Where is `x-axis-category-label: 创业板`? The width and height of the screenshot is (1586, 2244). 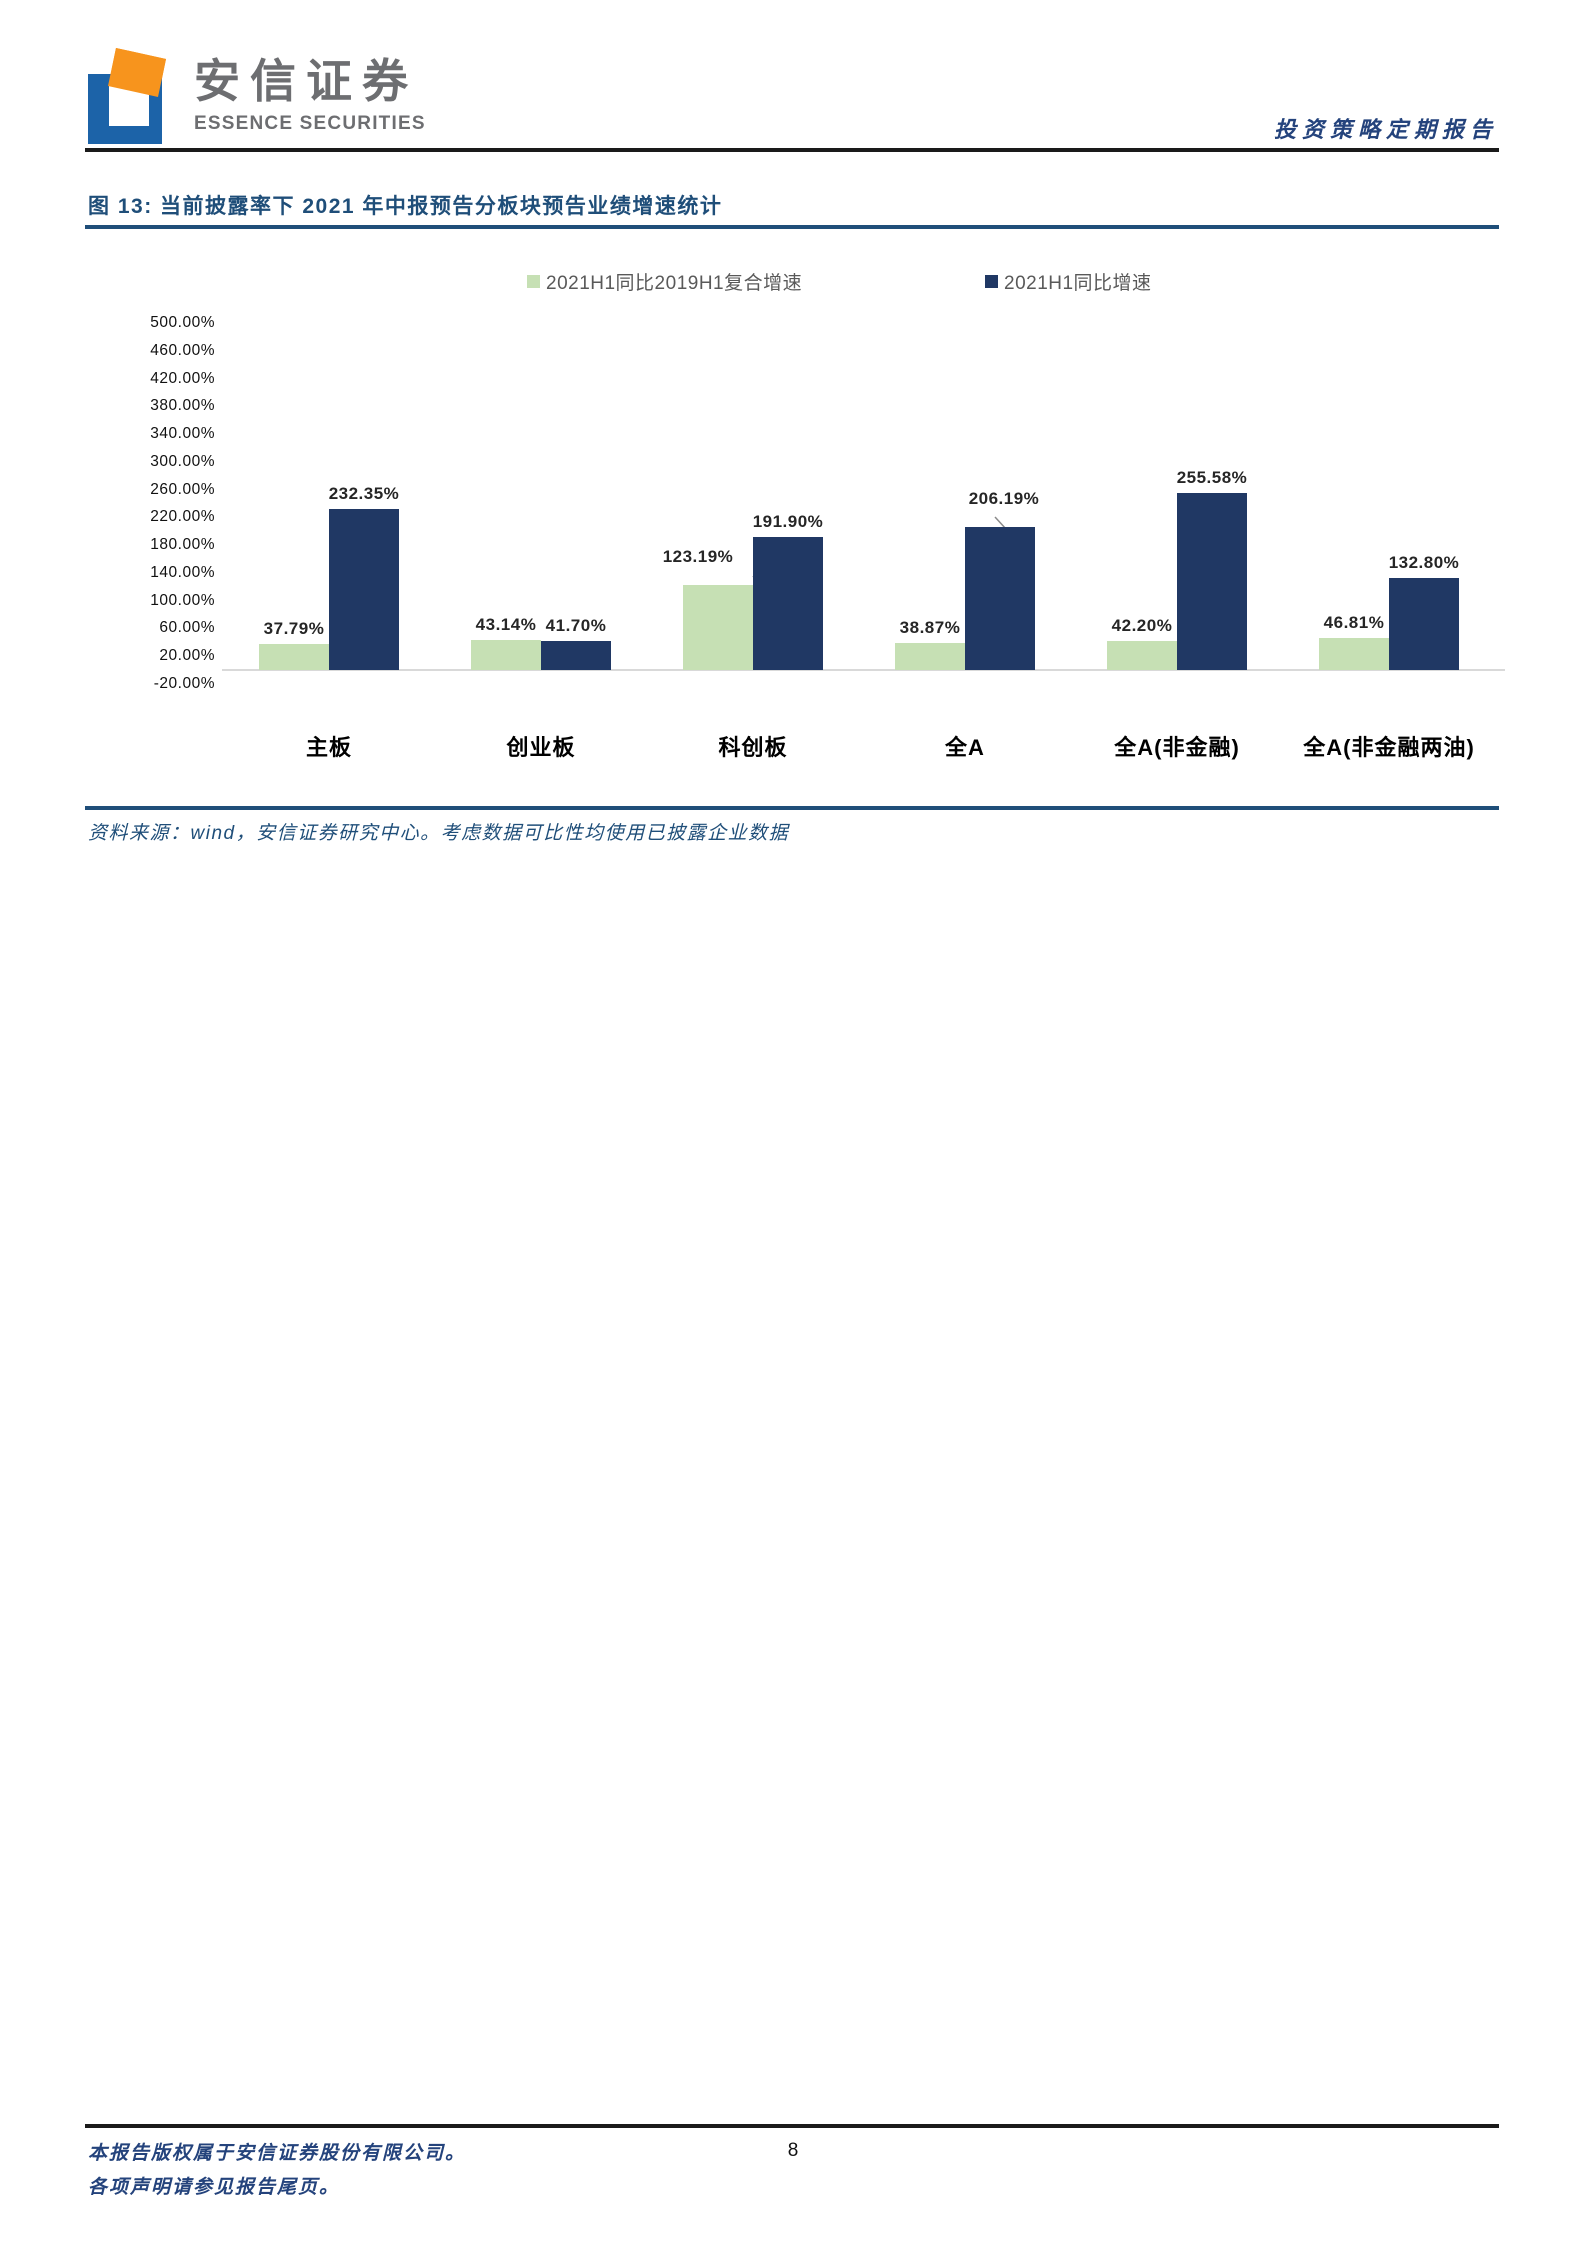 x-axis-category-label: 创业板 is located at coordinates (541, 747).